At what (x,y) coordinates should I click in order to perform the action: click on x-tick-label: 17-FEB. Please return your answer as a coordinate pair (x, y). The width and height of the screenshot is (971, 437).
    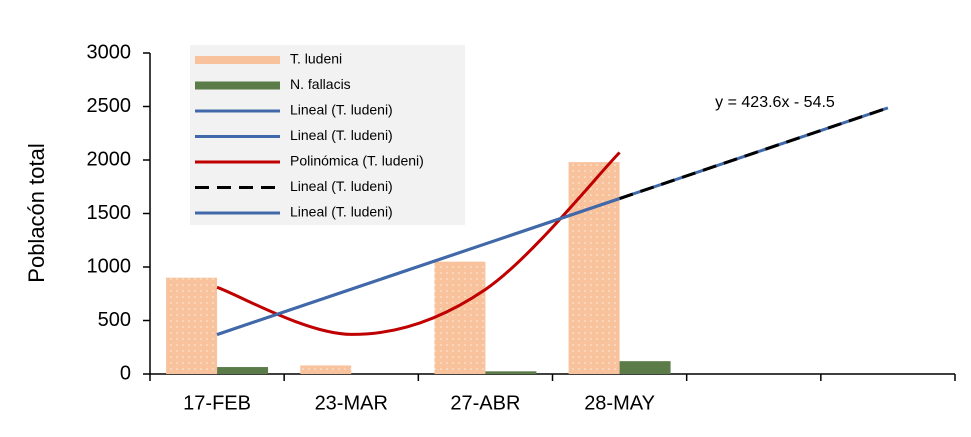
    Looking at the image, I should click on (217, 403).